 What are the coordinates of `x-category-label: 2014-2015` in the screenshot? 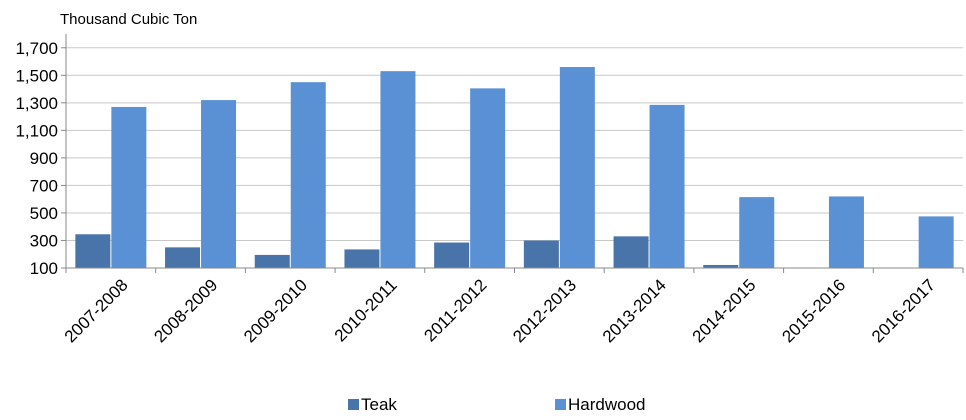 It's located at (724, 310).